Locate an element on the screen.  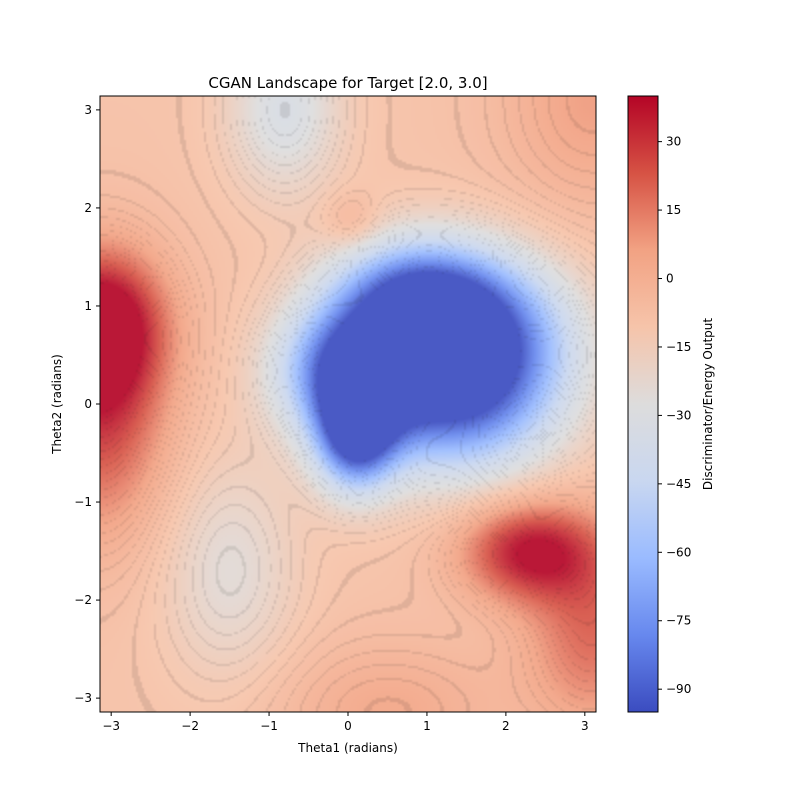
colorbar-tick-label: −60 is located at coordinates (678, 552).